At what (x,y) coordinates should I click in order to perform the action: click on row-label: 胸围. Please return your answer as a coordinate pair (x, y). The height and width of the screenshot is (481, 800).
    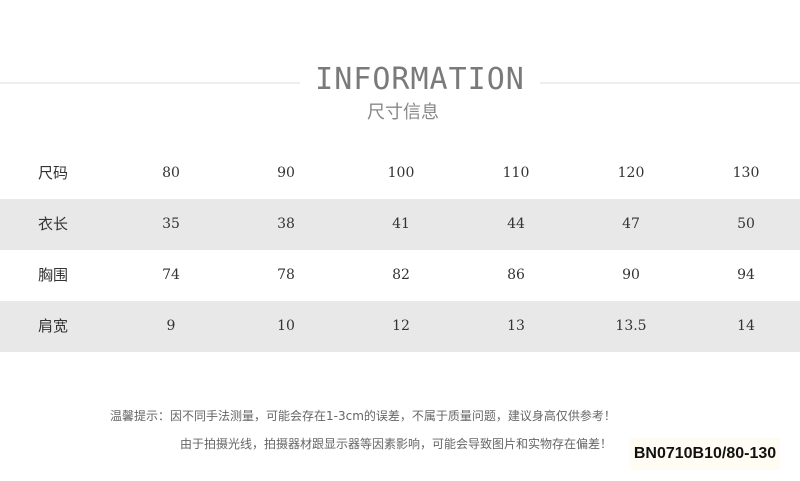
    Looking at the image, I should click on (53, 275).